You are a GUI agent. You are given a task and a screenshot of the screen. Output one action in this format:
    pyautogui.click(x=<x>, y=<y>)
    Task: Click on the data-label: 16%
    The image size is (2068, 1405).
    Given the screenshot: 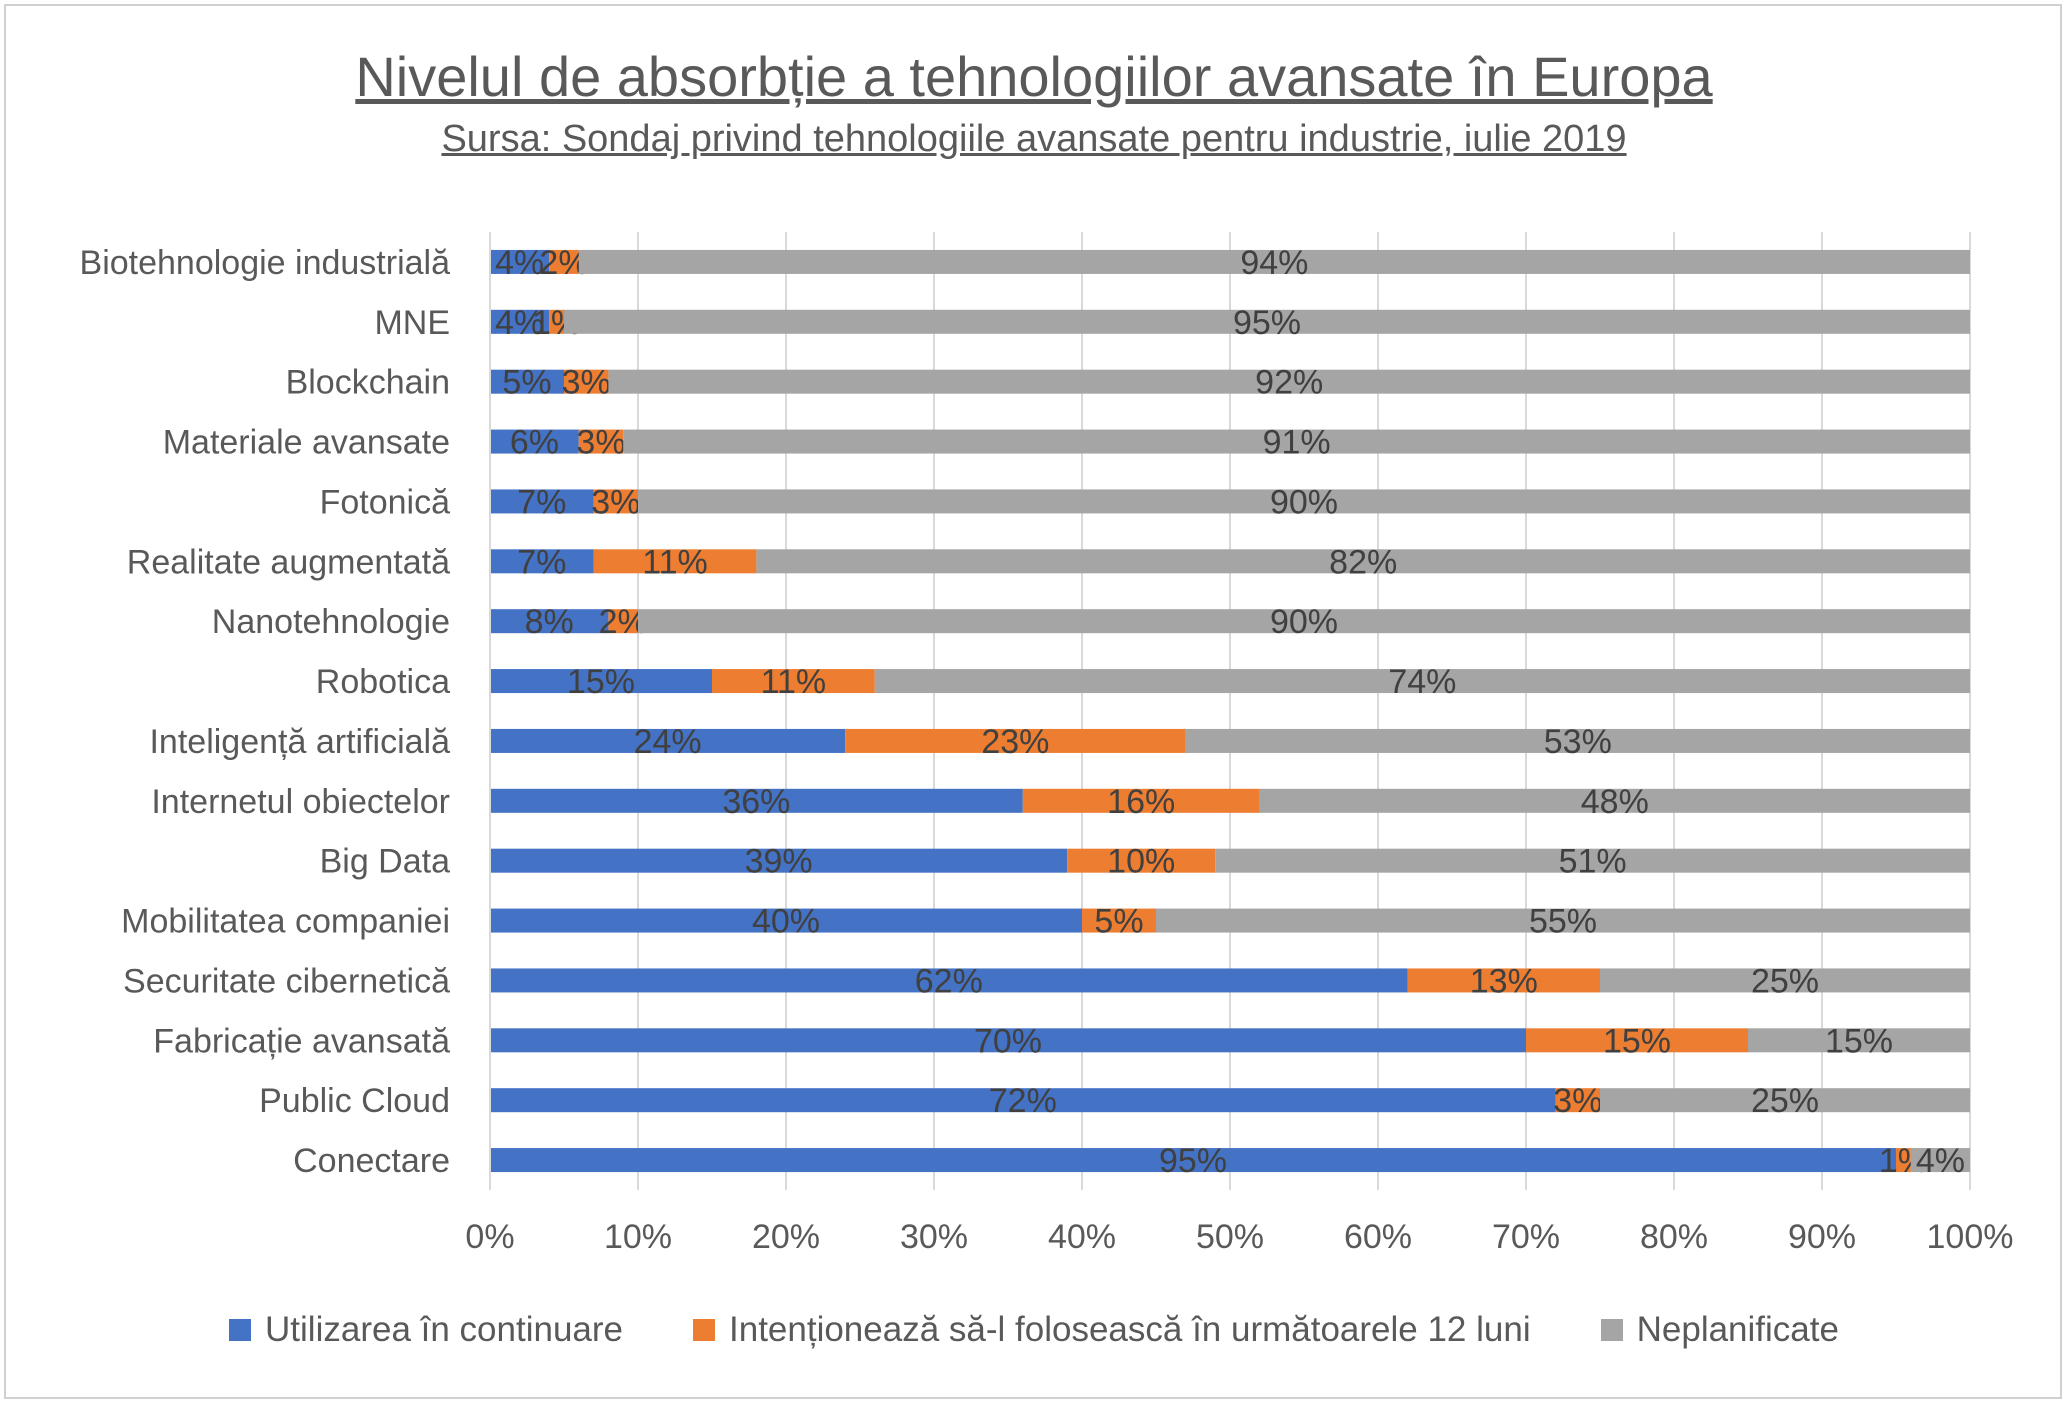 What is the action you would take?
    pyautogui.click(x=1141, y=802)
    